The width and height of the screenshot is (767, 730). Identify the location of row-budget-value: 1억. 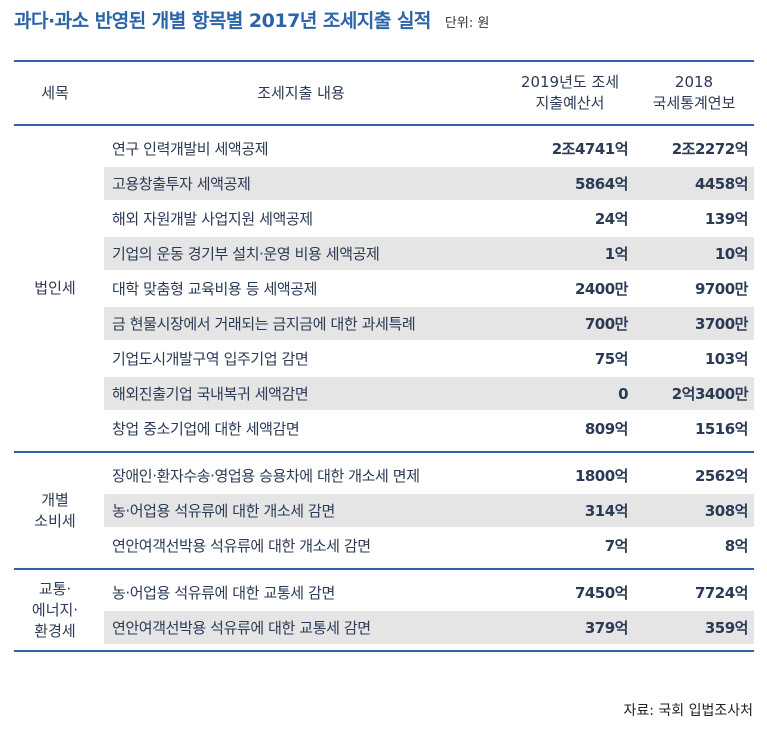
(616, 254).